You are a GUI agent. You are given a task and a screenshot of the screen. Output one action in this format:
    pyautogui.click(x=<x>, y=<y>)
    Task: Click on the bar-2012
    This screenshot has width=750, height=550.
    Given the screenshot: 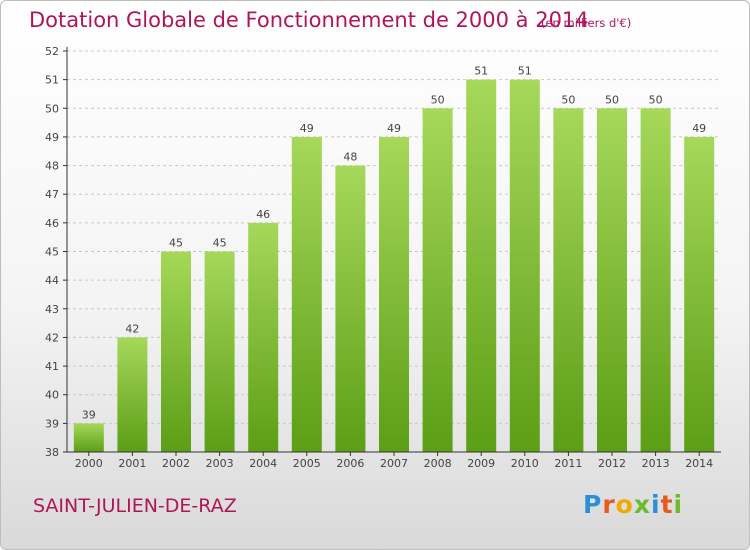 What is the action you would take?
    pyautogui.click(x=612, y=280)
    